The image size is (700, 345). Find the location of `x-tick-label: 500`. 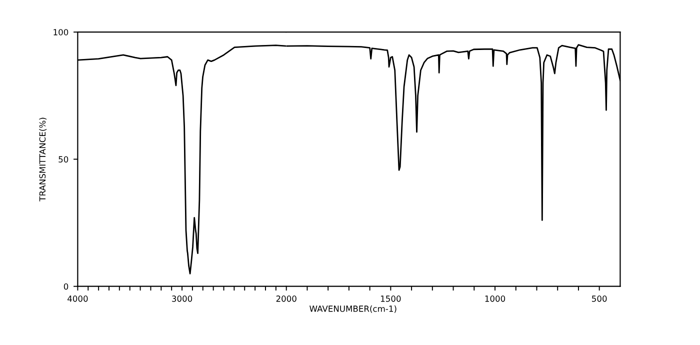

x-tick-label: 500 is located at coordinates (599, 299).